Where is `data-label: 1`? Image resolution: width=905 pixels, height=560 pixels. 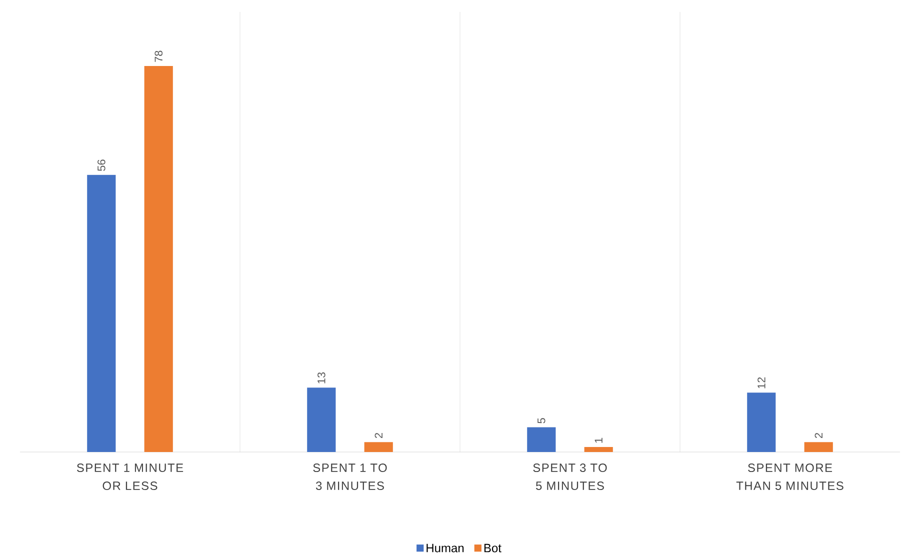
data-label: 1 is located at coordinates (598, 440).